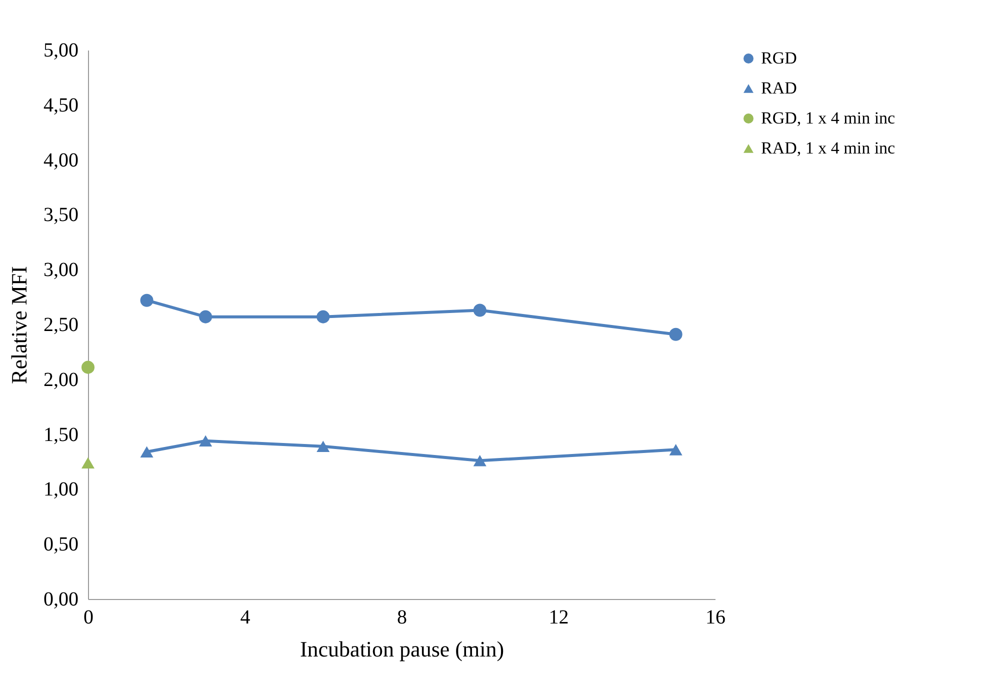 This screenshot has width=986, height=691. I want to click on x-tick-label: 4, so click(245, 617).